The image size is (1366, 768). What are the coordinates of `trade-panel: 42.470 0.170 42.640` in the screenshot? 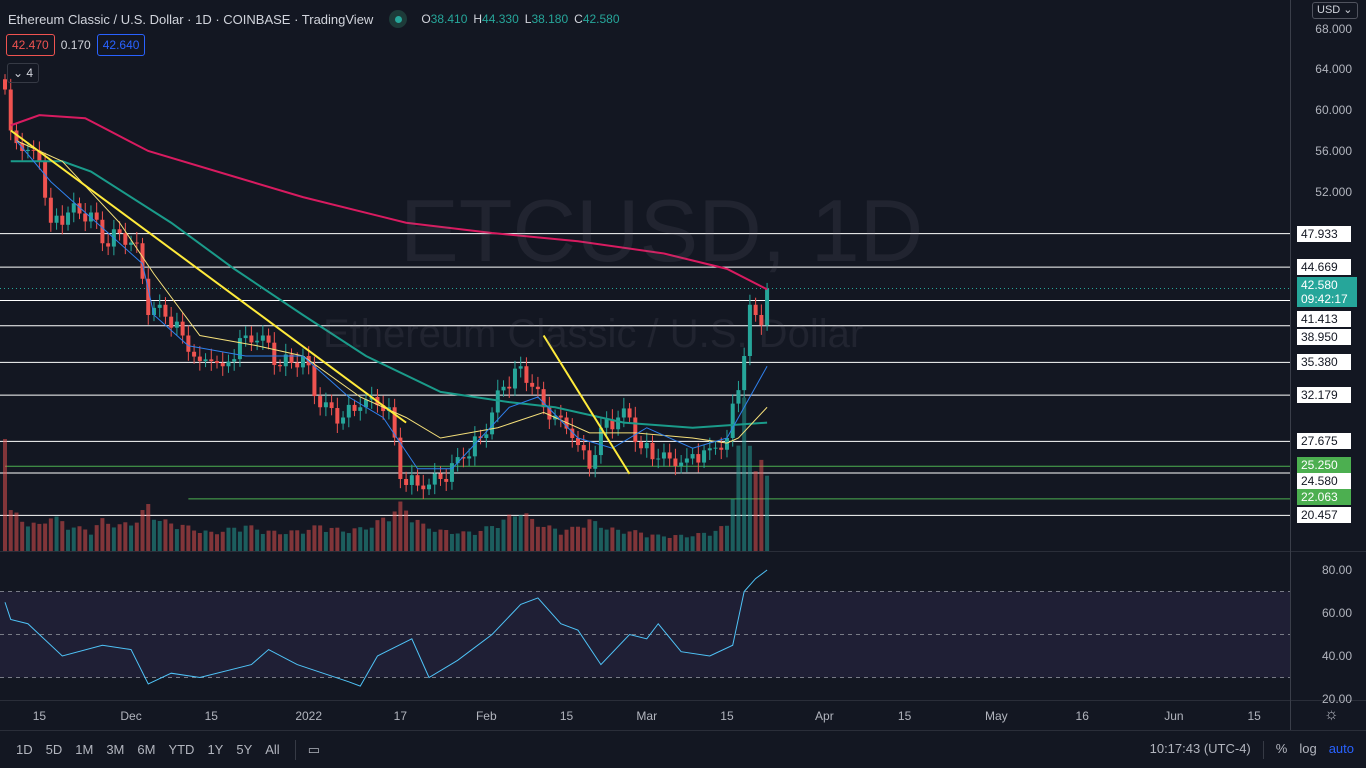 It's located at (76, 45).